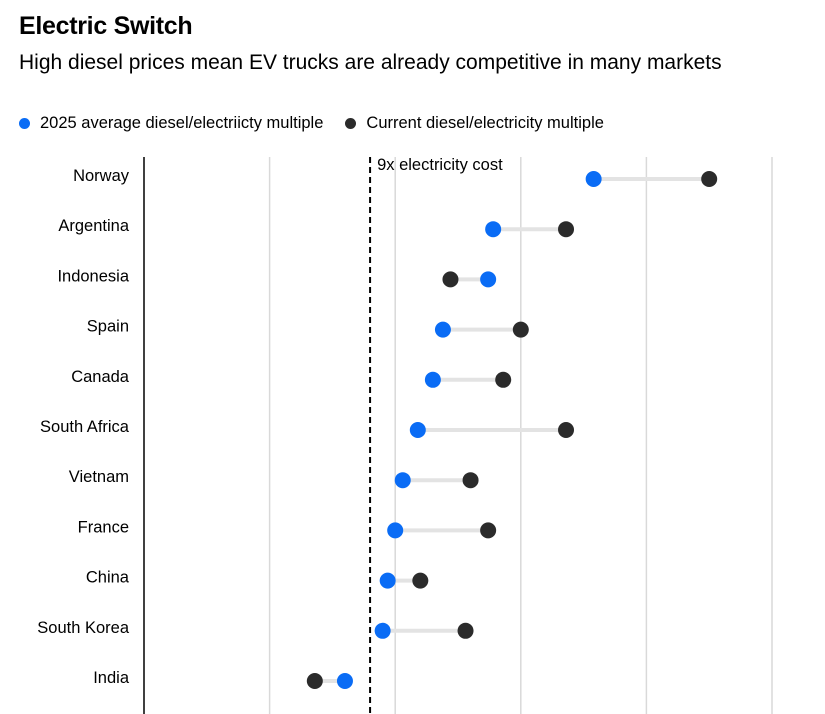  Describe the element at coordinates (182, 123) in the screenshot. I see `legend-label-2025-average: 2025 average diesel/electriicty multiple` at that location.